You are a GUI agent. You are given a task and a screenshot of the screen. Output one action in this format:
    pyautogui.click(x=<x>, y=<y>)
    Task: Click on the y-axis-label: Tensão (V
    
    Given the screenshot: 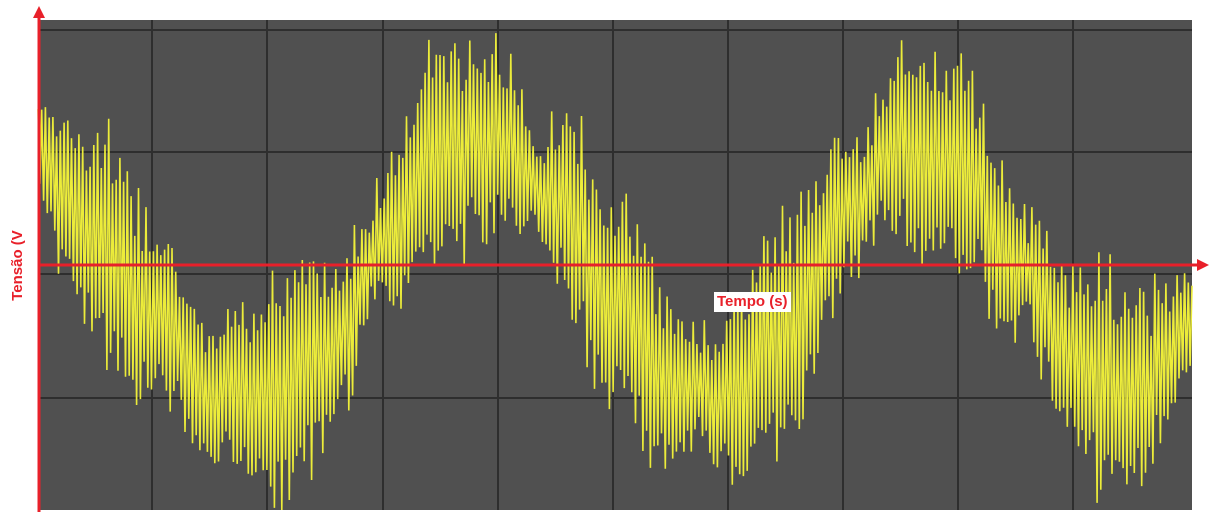 What is the action you would take?
    pyautogui.click(x=17, y=265)
    